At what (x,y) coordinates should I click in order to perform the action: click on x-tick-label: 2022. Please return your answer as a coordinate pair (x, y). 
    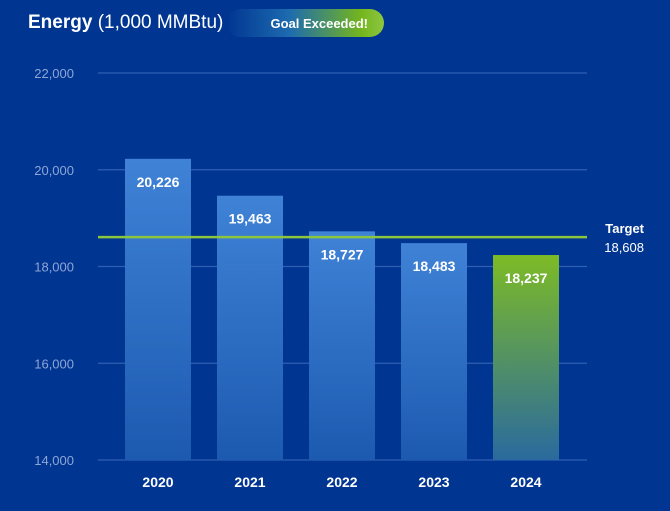
    Looking at the image, I should click on (341, 482).